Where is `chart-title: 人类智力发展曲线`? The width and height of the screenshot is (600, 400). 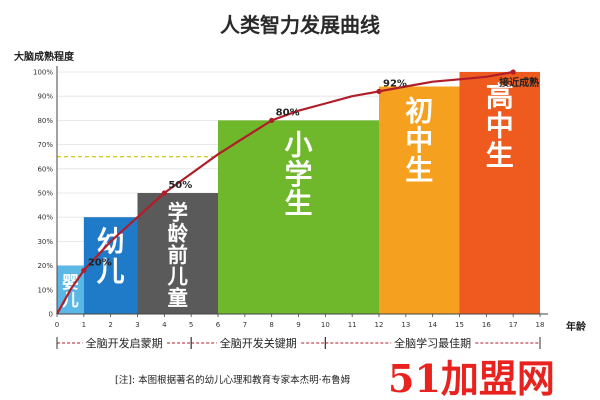 chart-title: 人类智力发展曲线 is located at coordinates (300, 25).